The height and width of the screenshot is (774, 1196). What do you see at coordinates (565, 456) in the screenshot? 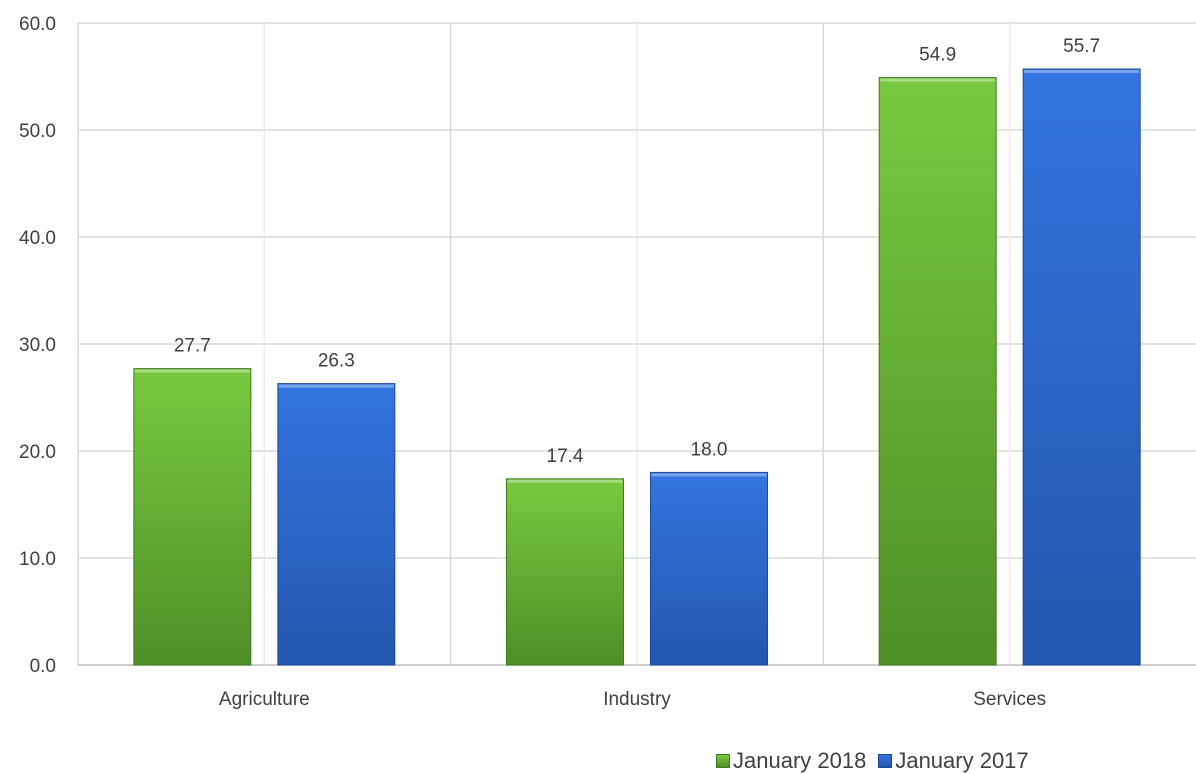
I see `data-label-industry-series-0: 17.4` at bounding box center [565, 456].